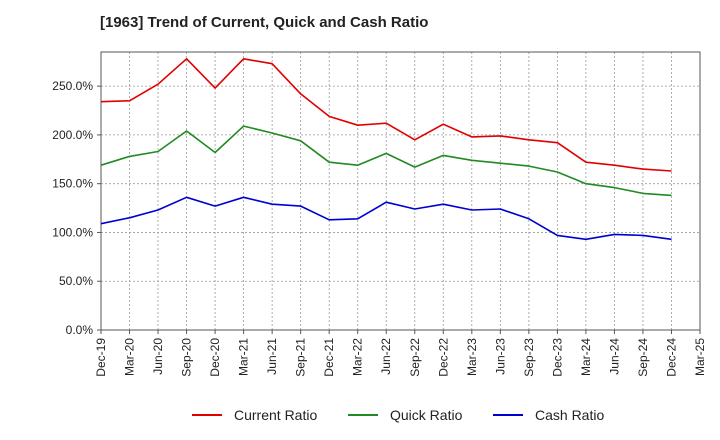 This screenshot has height=440, width=720. Describe the element at coordinates (101, 357) in the screenshot. I see `x-tick-label: Dec-19` at that location.